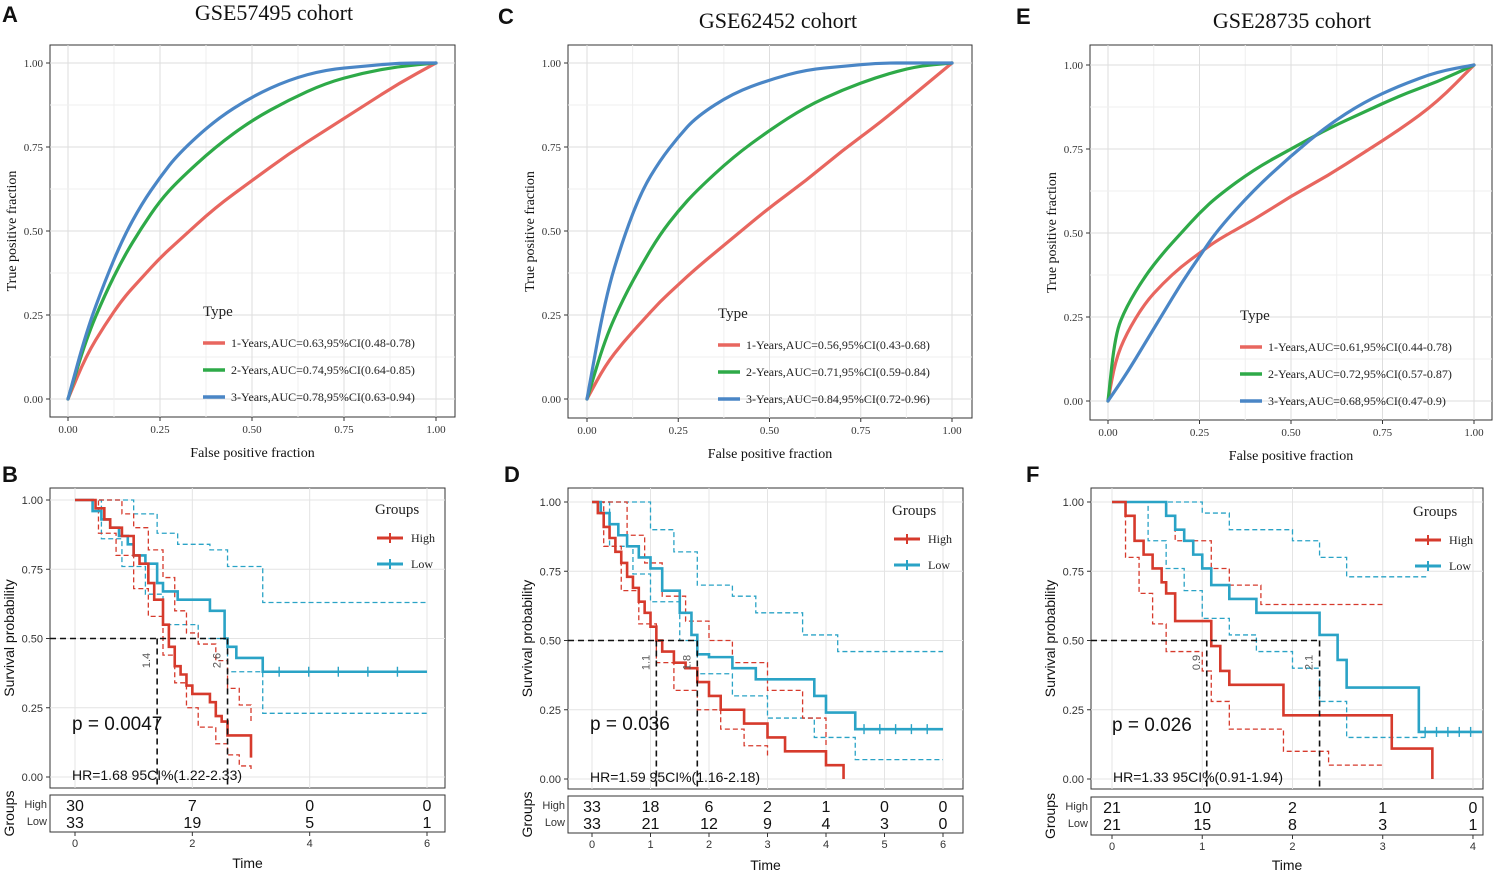 The width and height of the screenshot is (1495, 874). Describe the element at coordinates (778, 20) in the screenshot. I see `title-c: GSE62452 cohort` at that location.